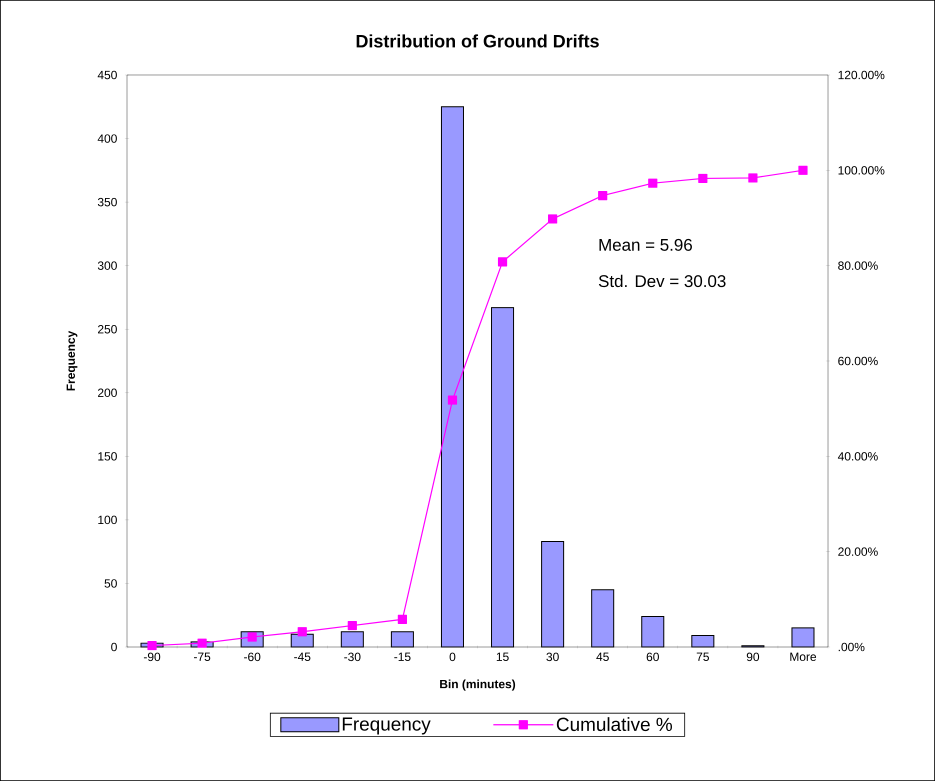  What do you see at coordinates (72, 360) in the screenshot?
I see `y-axis-title: Frequency` at bounding box center [72, 360].